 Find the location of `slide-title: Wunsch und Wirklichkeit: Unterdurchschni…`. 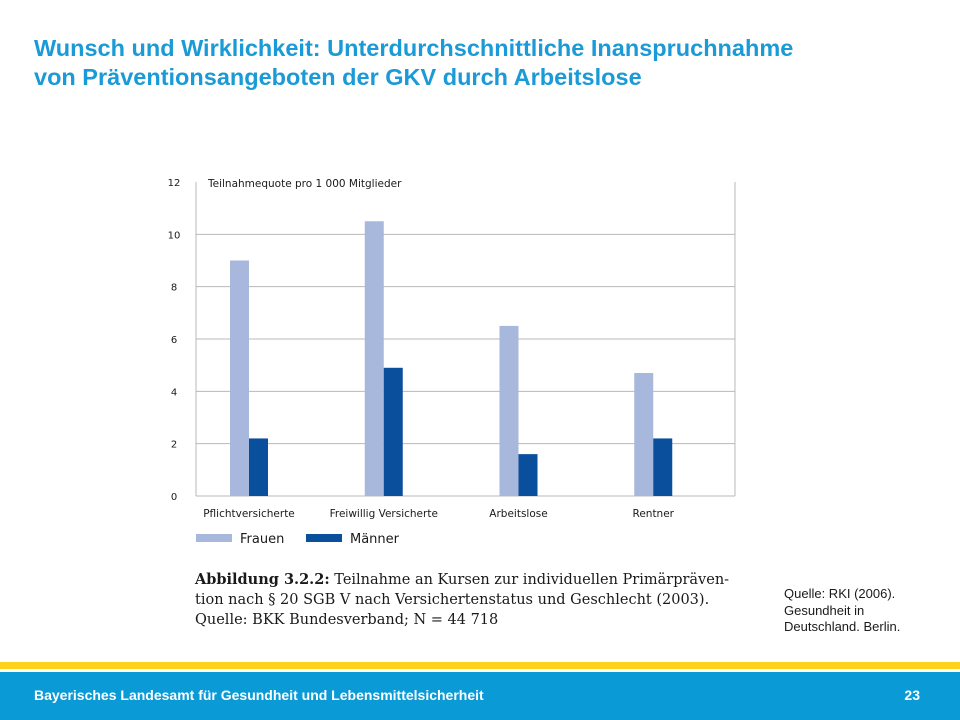

slide-title: Wunsch und Wirklichkeit: Unterdurchschni… is located at coordinates (484, 63).